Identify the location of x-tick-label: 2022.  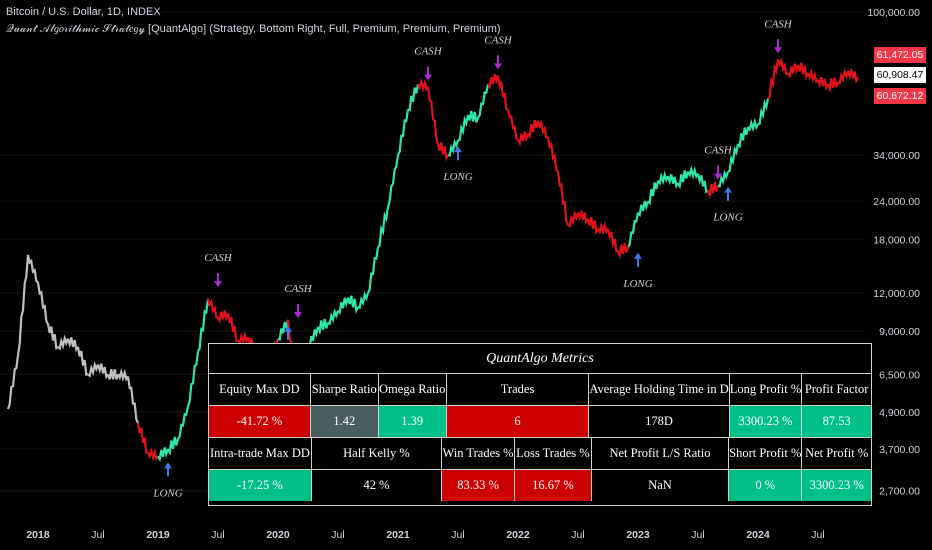
(518, 535).